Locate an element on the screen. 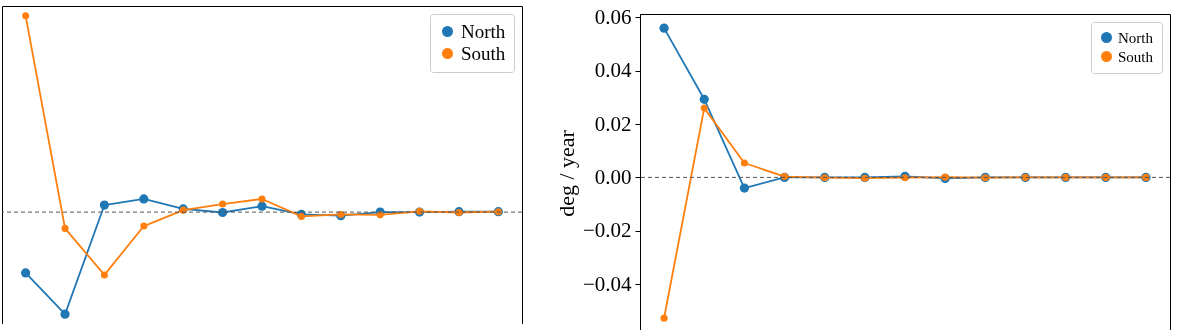  y-tick-label: 0.04 is located at coordinates (613, 70).